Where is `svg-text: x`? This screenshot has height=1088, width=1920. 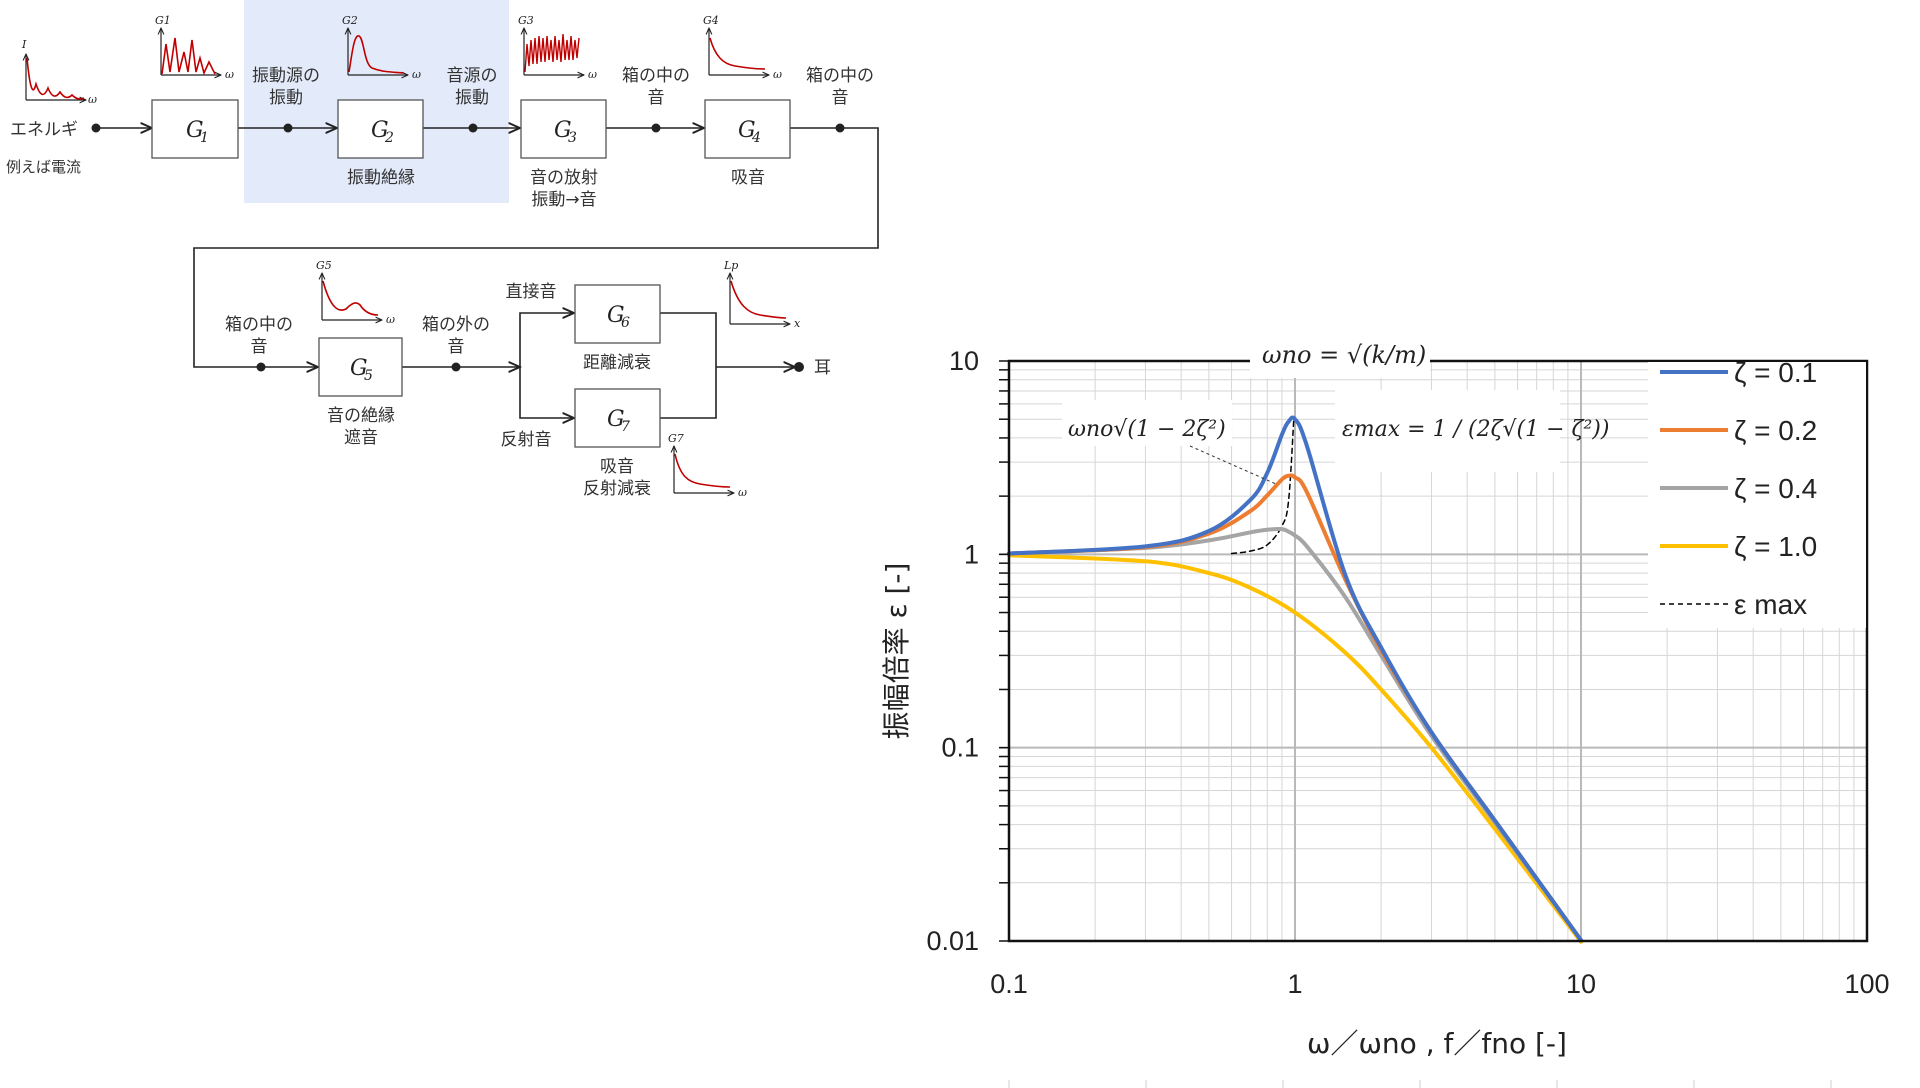 svg-text: x is located at coordinates (797, 323).